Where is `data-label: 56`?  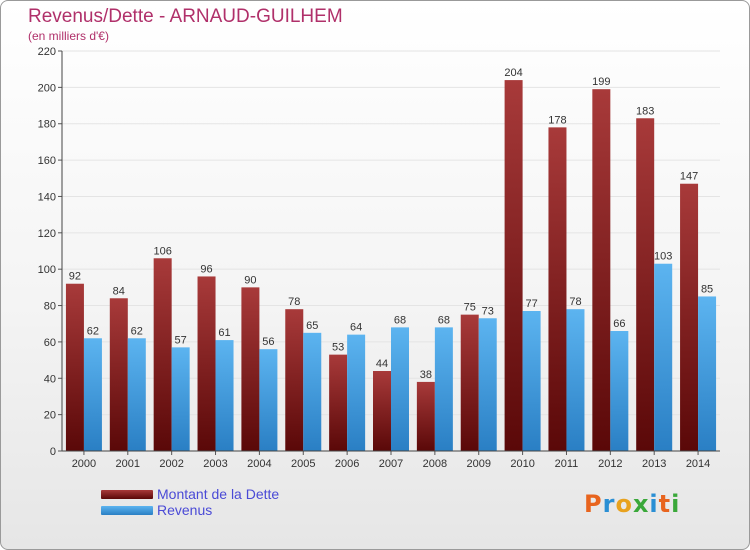 data-label: 56 is located at coordinates (268, 342).